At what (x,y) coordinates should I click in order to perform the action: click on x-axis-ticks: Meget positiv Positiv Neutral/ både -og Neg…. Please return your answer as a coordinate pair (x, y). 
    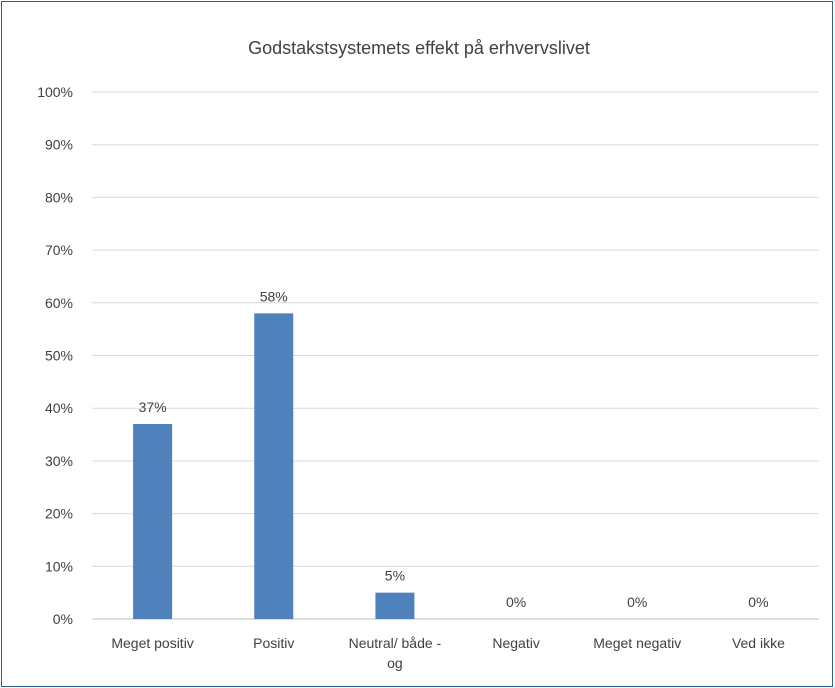
    Looking at the image, I should click on (448, 653).